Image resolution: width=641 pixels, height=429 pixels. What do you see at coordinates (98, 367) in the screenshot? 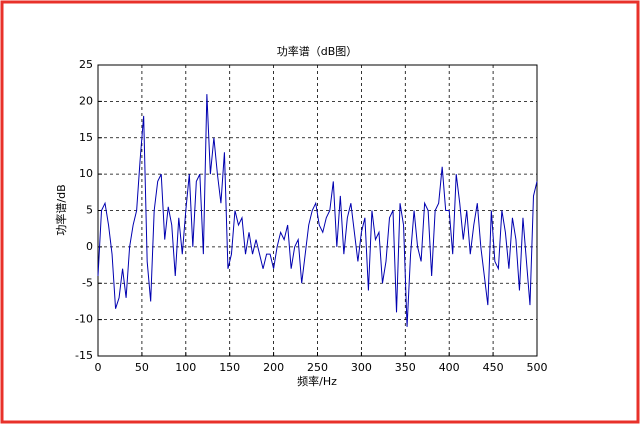
I see `x-tick-label: 0` at bounding box center [98, 367].